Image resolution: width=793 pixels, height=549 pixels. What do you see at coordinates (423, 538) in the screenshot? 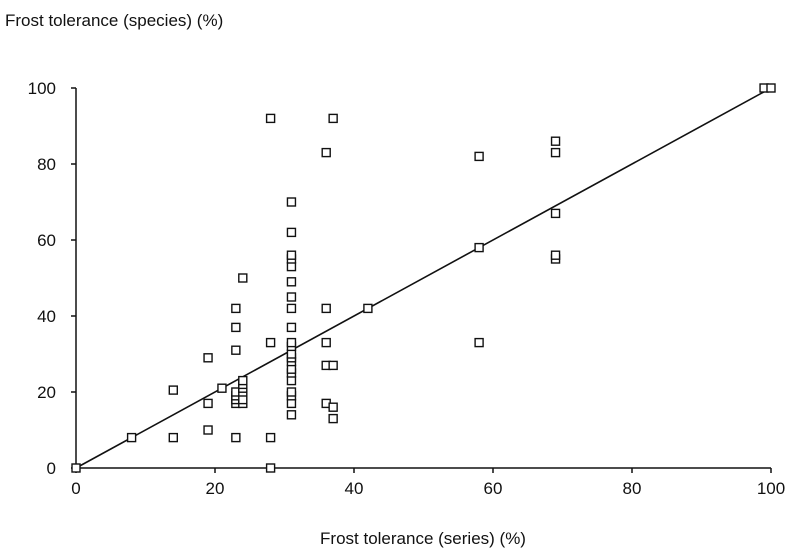
I see `x-axis-title: Frost tolerance (series) (%)` at bounding box center [423, 538].